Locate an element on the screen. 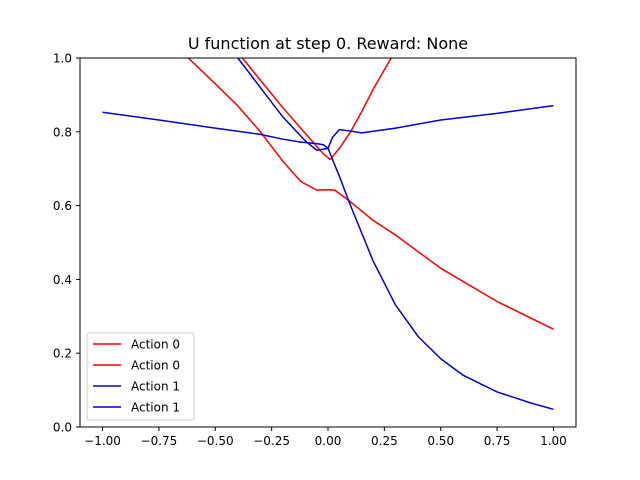  legend-label-3: Action 1 is located at coordinates (155, 408).